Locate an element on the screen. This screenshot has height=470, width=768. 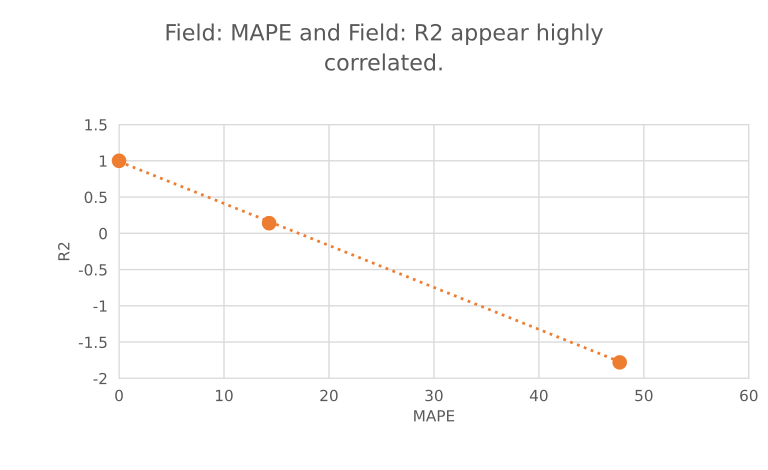
y-tick-label: -1 is located at coordinates (100, 306).